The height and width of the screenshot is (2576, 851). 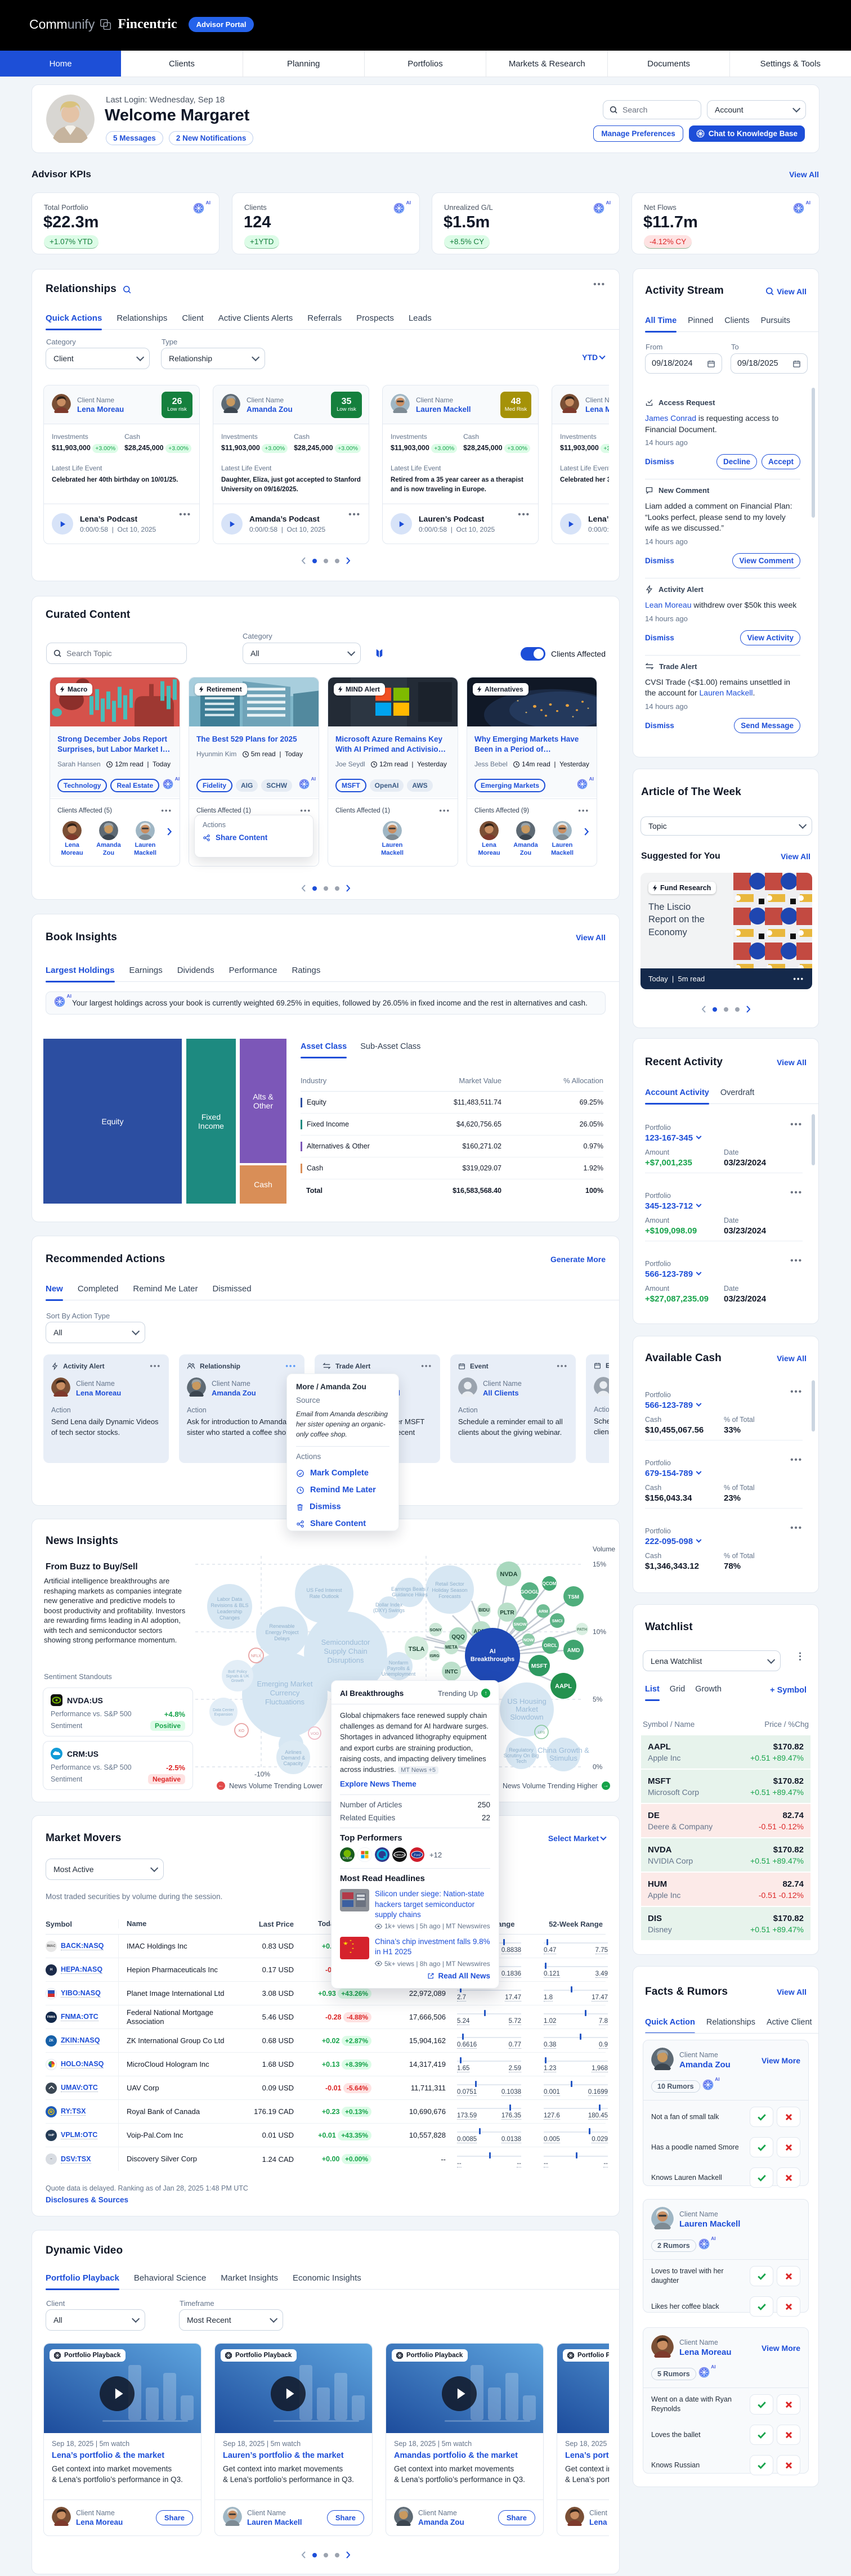 What do you see at coordinates (451, 1672) in the screenshot?
I see `svg-text: INTC` at bounding box center [451, 1672].